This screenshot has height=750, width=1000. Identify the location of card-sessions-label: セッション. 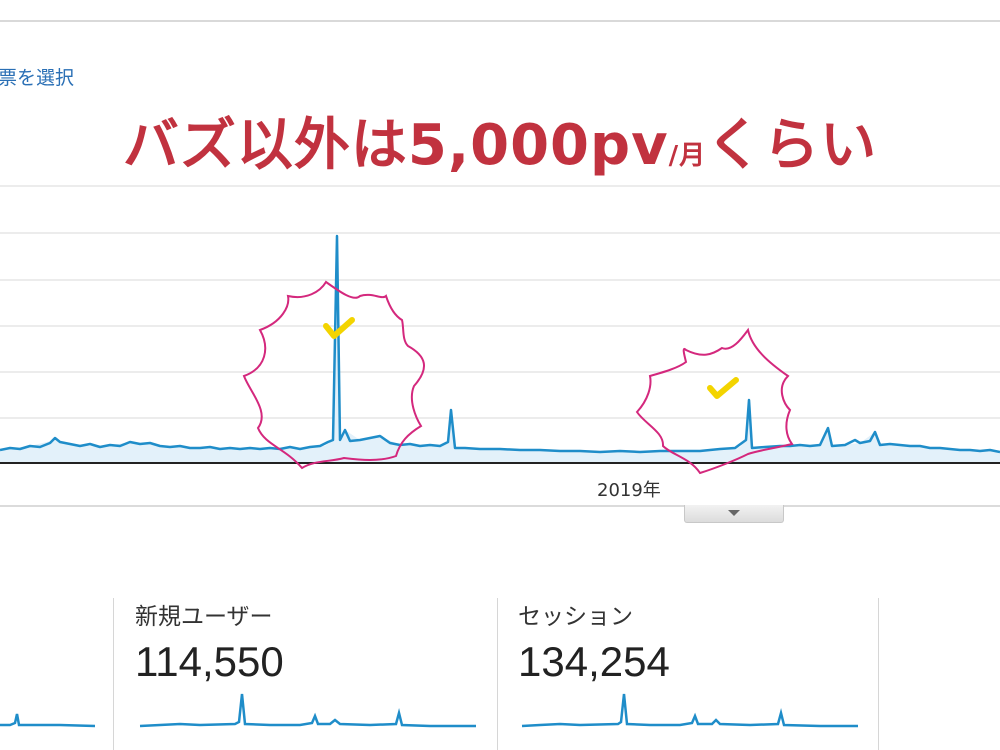
(575, 617).